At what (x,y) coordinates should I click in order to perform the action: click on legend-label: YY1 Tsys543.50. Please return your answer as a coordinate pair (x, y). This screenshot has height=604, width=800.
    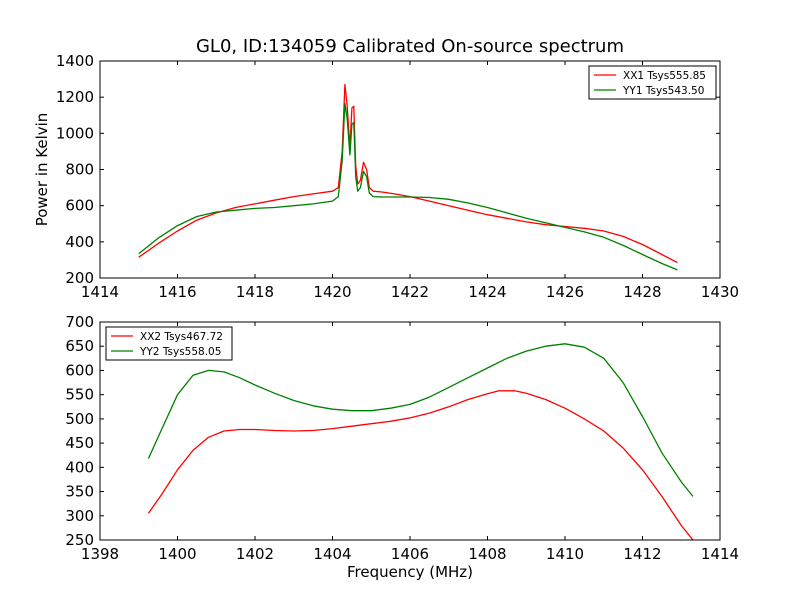
    Looking at the image, I should click on (663, 91).